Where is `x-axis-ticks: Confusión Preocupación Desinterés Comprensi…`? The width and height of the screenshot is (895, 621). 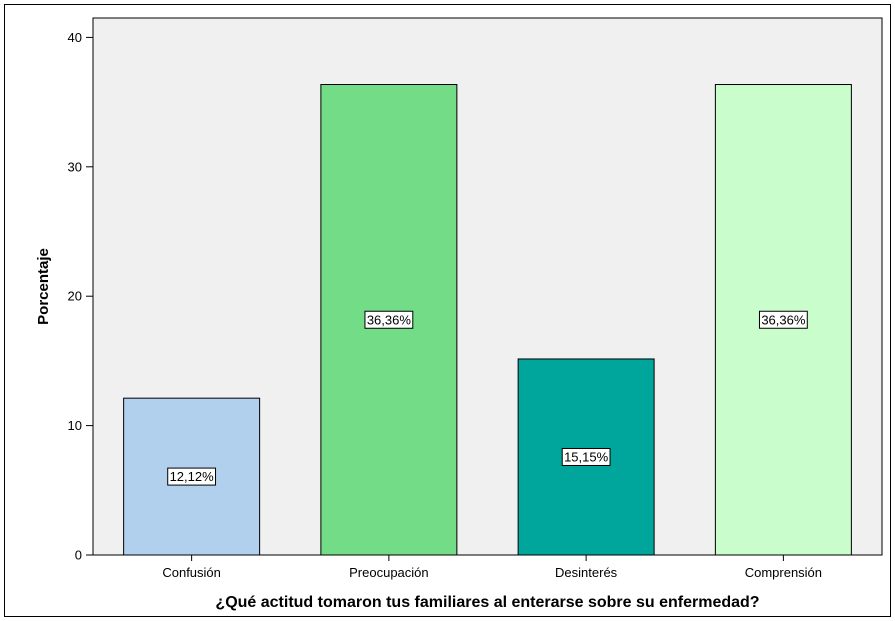
x-axis-ticks: Confusión Preocupación Desinterés Comprensi… is located at coordinates (492, 567).